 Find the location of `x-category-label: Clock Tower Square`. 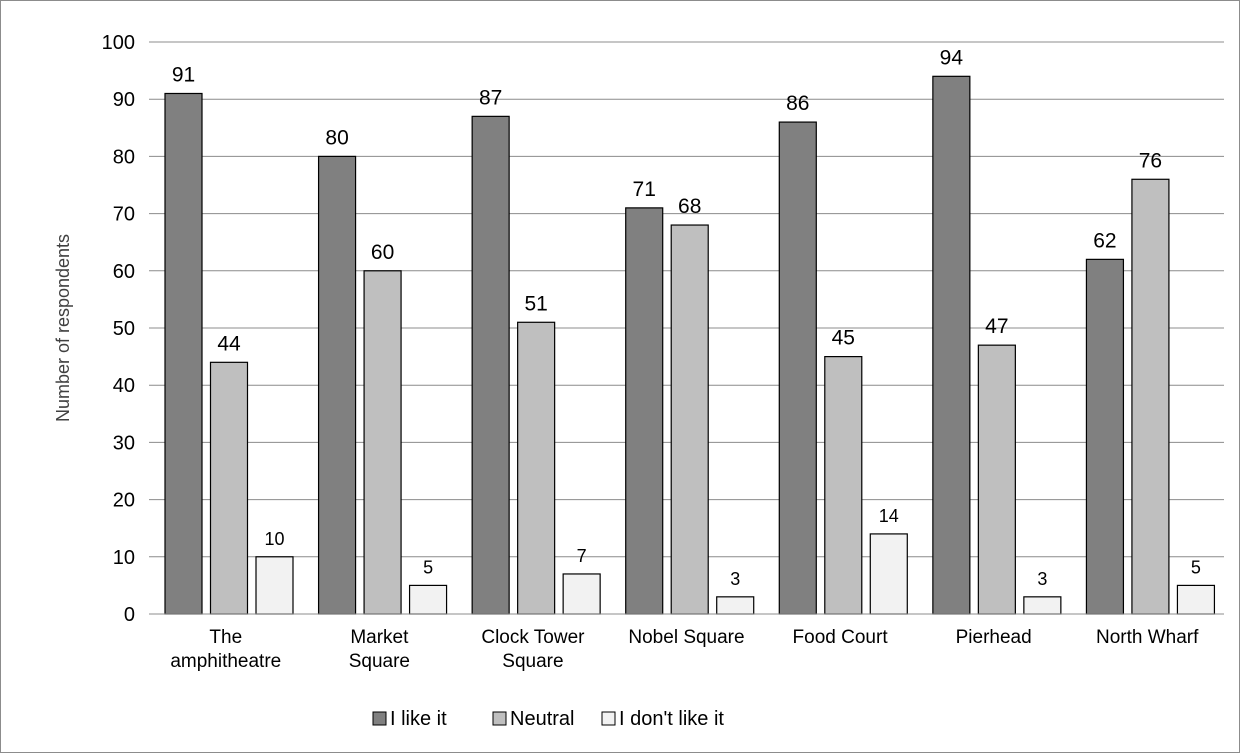

x-category-label: Clock Tower Square is located at coordinates (533, 649).